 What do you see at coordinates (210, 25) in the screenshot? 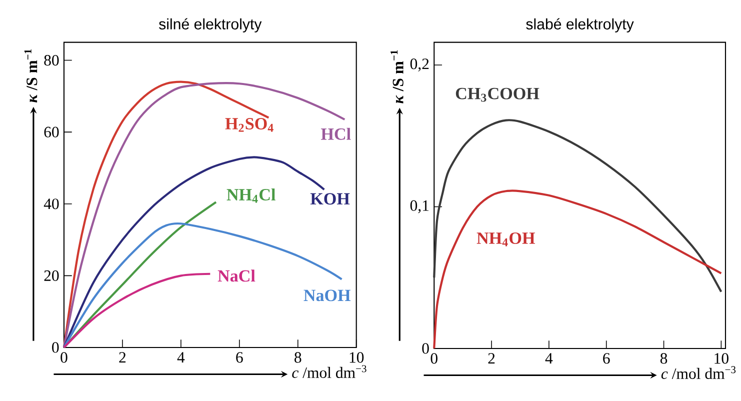
I see `chart-title: silné elektrolyty` at bounding box center [210, 25].